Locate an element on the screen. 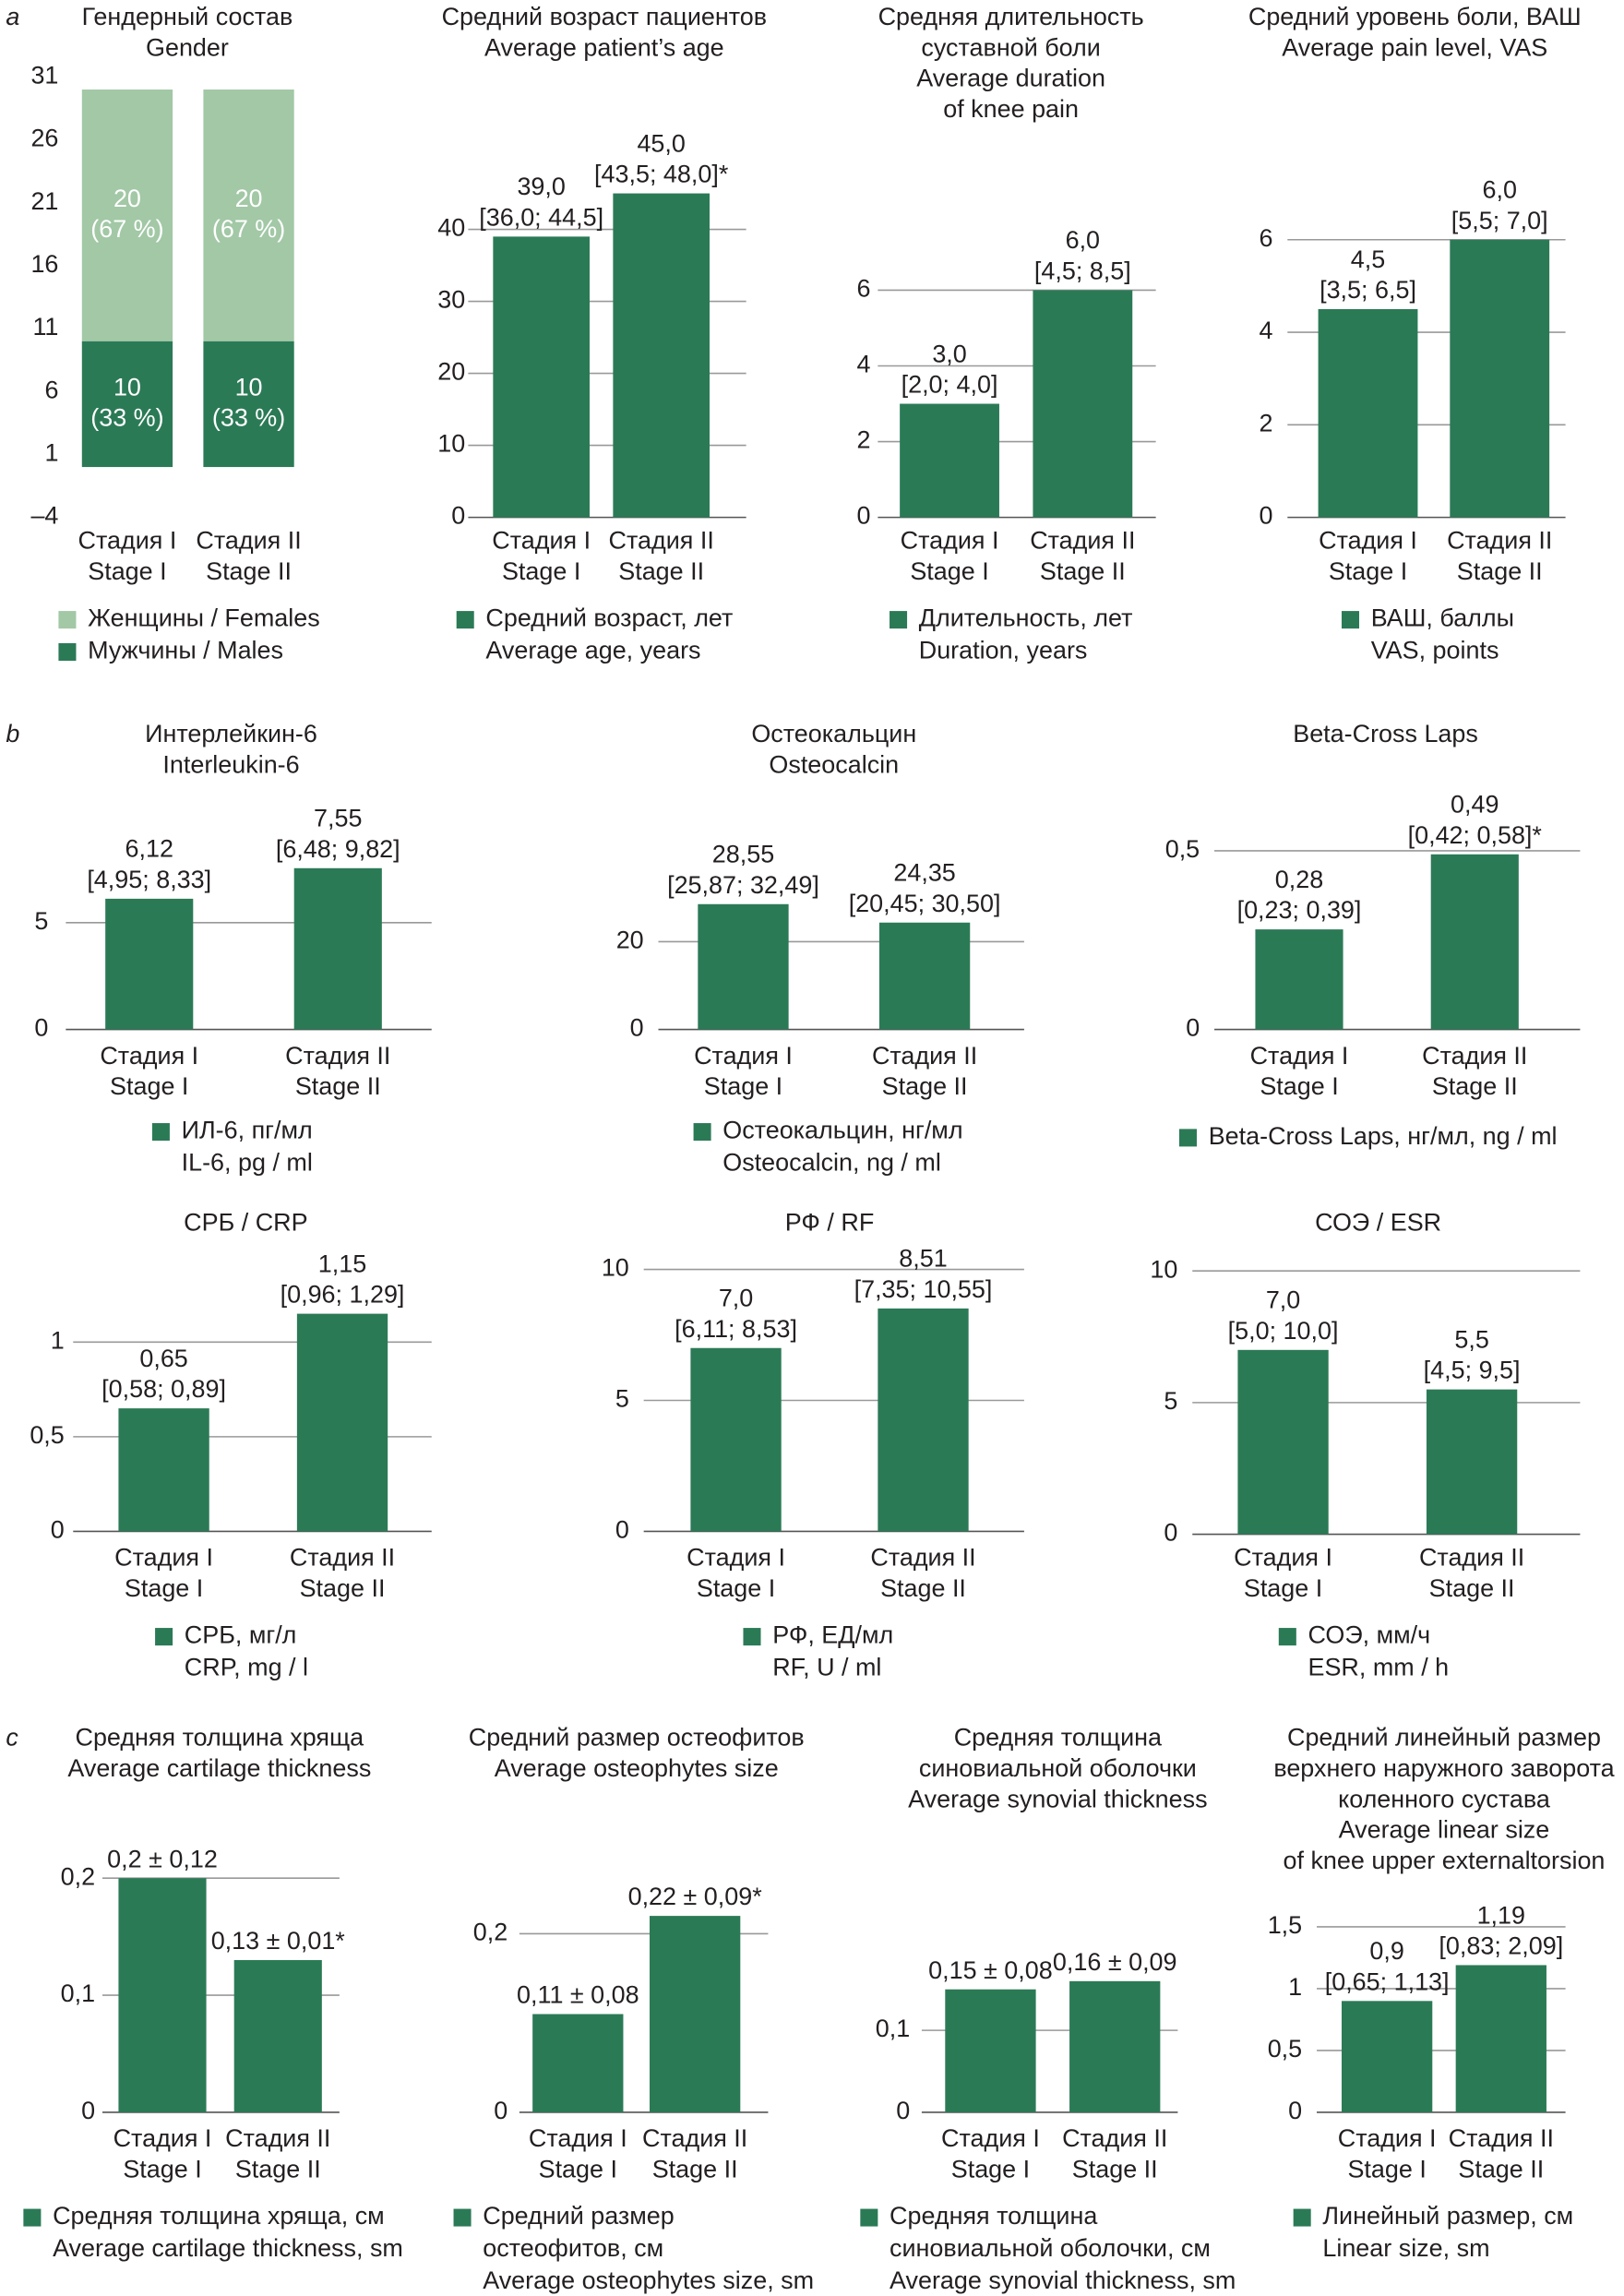 Image resolution: width=1624 pixels, height=2296 pixels. chart-title: Средний уровень боли, ВАШ is located at coordinates (1415, 16).